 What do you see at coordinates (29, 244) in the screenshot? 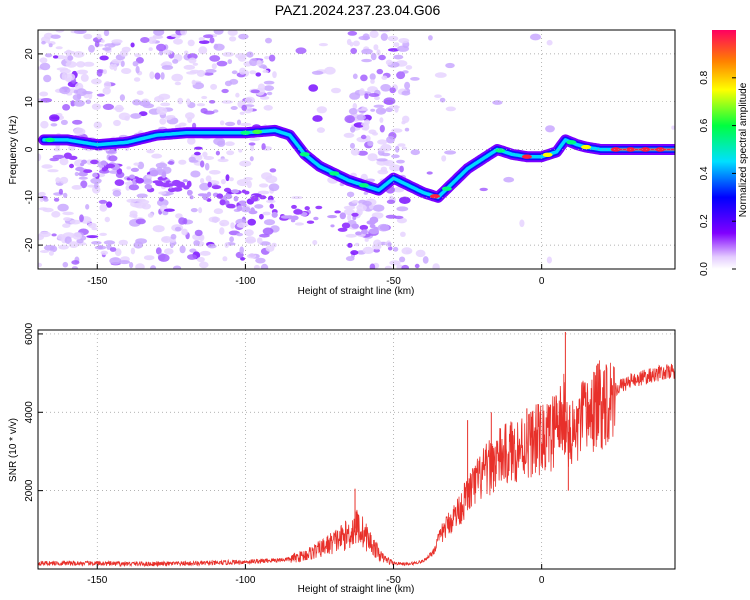
I see `tick-label-y: -20` at bounding box center [29, 244].